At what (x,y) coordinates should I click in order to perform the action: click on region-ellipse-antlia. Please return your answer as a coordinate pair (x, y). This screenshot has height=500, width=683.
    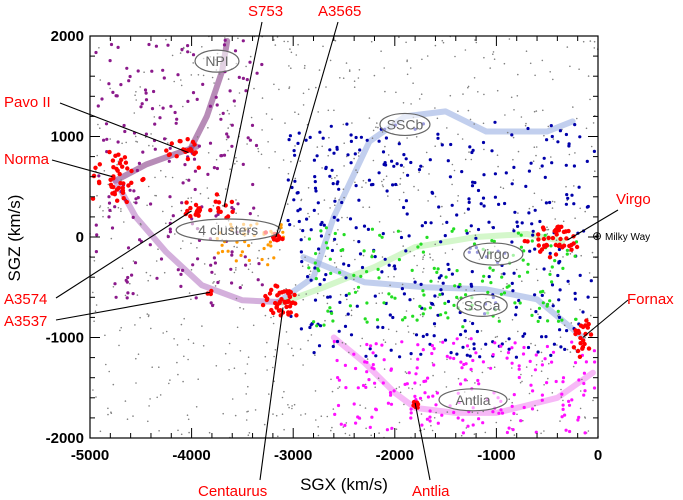
    Looking at the image, I should click on (473, 400).